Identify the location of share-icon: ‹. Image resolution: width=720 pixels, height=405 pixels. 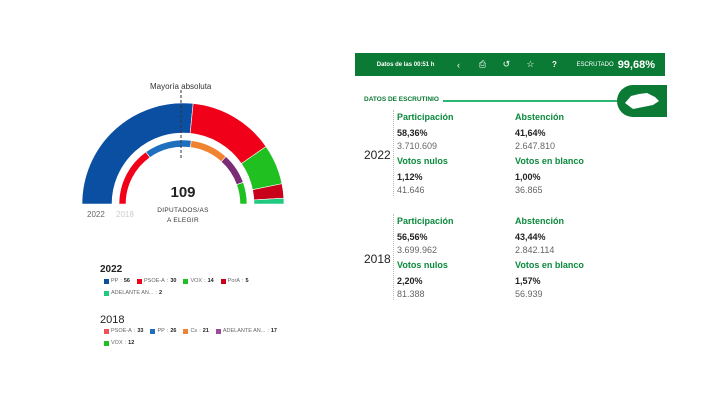
(458, 64).